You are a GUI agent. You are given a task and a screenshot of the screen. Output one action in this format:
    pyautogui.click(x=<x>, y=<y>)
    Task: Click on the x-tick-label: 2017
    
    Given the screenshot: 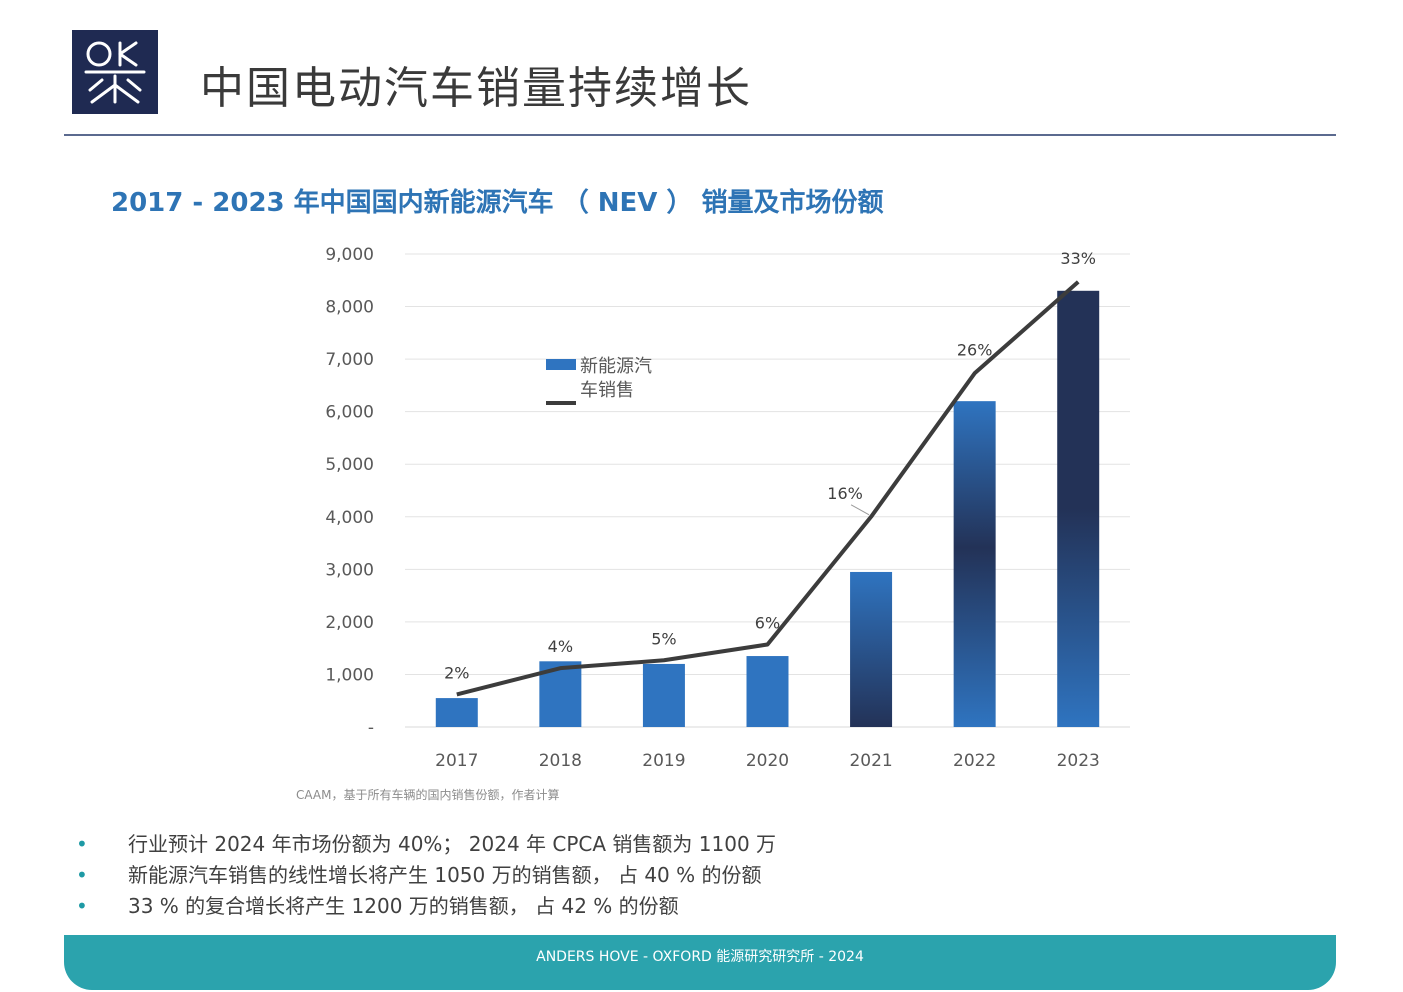 What is the action you would take?
    pyautogui.click(x=456, y=761)
    